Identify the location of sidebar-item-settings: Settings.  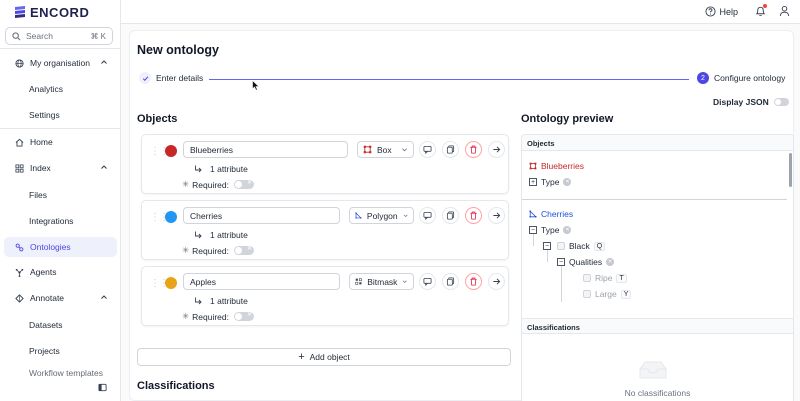
(60, 115).